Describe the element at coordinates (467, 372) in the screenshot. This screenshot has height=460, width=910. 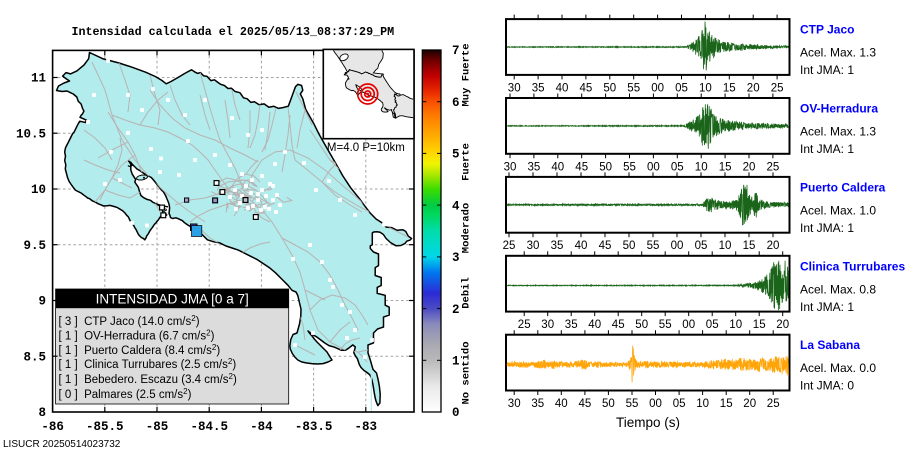
I see `svg-text: No sentido` at that location.